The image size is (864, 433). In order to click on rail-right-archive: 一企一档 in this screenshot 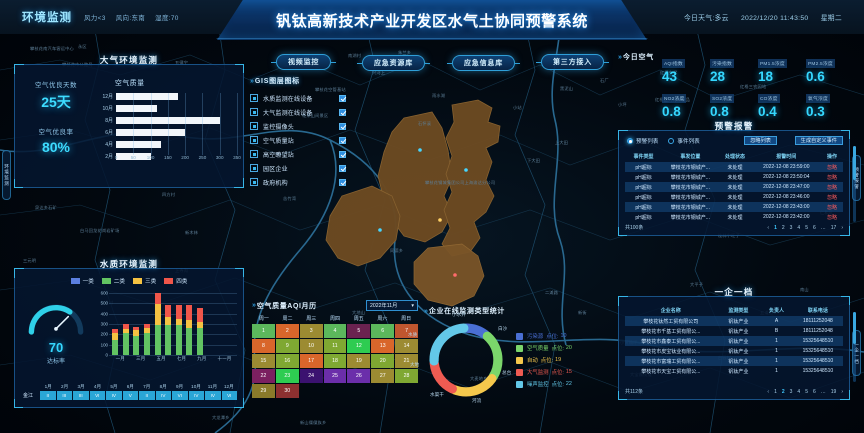, I will do `click(856, 353)`.